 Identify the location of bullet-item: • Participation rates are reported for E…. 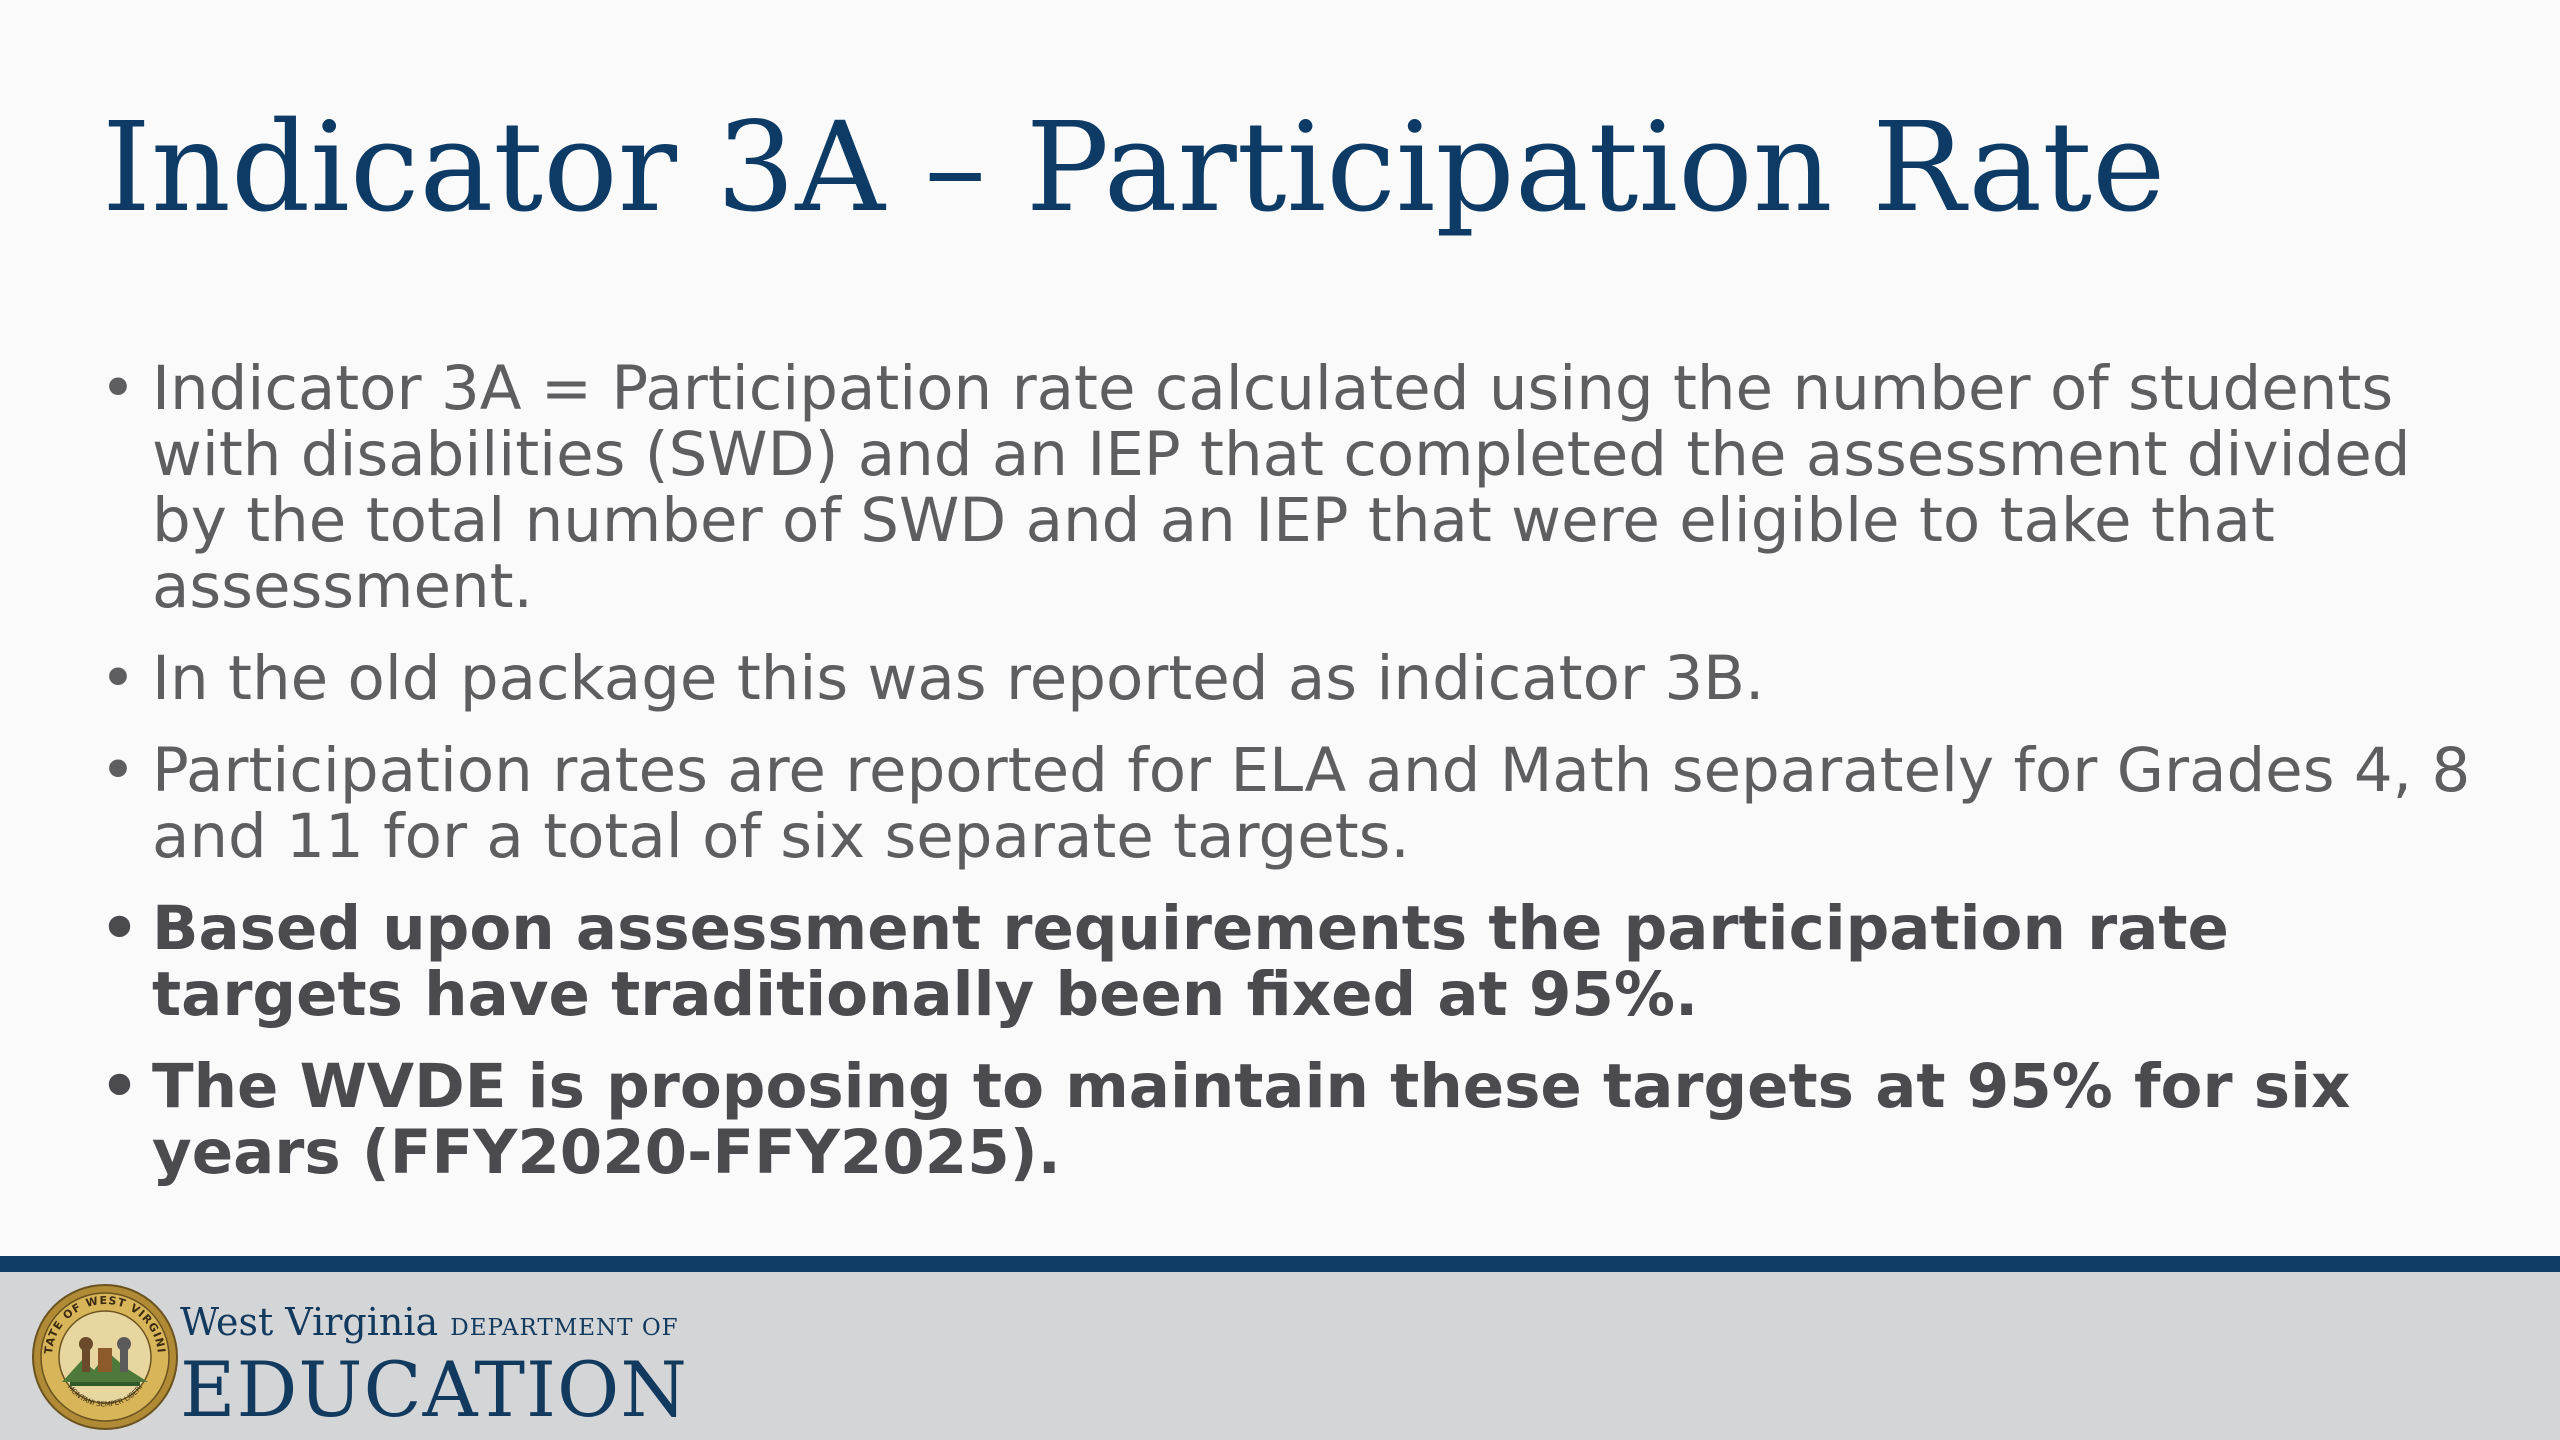
(1286, 804).